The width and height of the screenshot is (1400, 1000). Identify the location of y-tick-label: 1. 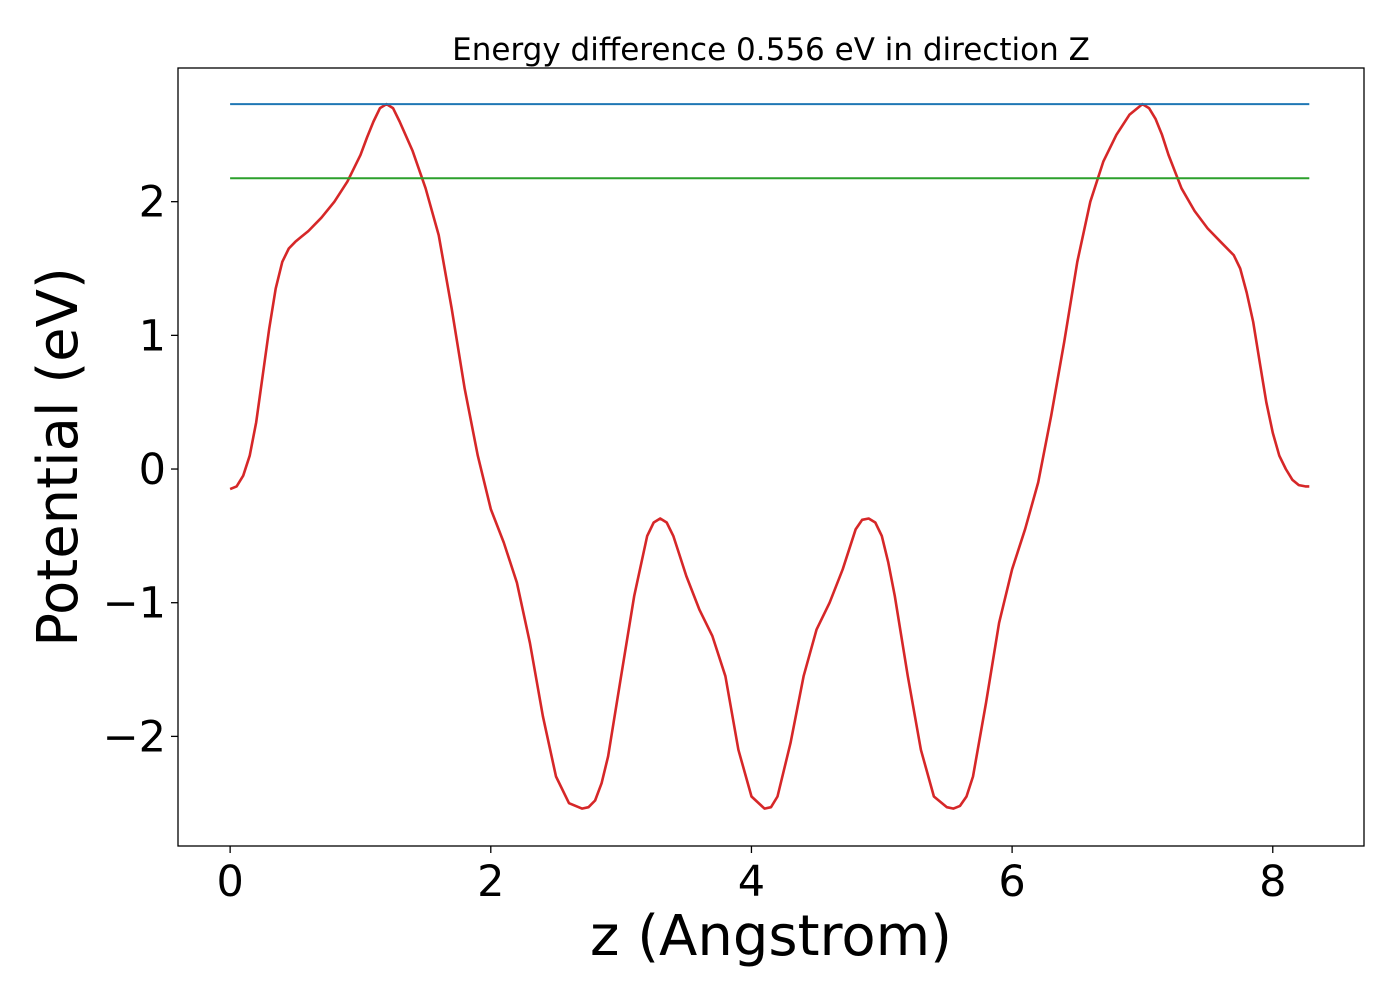
(152, 336).